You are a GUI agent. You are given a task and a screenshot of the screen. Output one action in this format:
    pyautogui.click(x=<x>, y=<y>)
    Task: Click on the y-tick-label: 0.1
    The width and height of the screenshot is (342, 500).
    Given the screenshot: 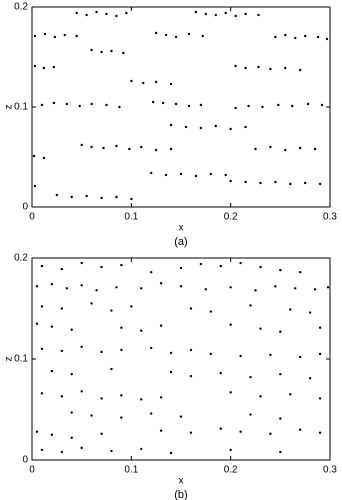 What is the action you would take?
    pyautogui.click(x=21, y=107)
    